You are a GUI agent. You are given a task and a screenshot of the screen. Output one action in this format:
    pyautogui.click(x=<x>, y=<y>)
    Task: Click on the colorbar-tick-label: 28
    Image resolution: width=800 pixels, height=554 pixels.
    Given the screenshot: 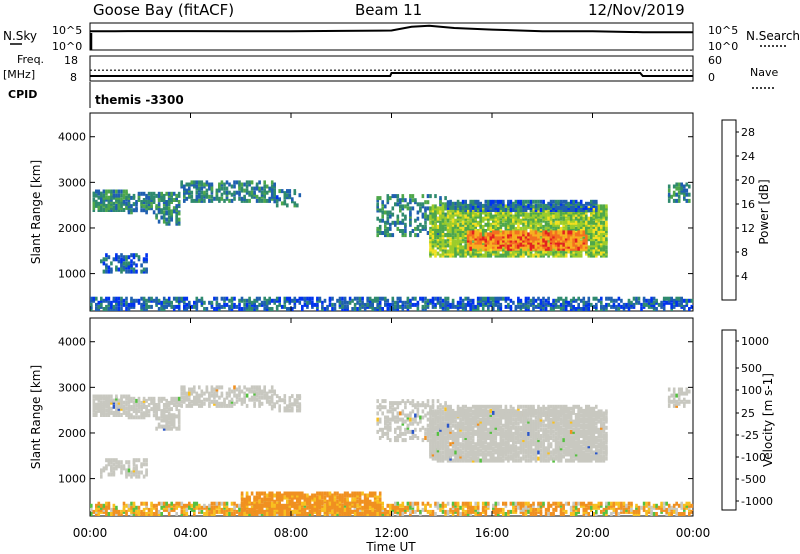 What is the action you would take?
    pyautogui.click(x=748, y=132)
    